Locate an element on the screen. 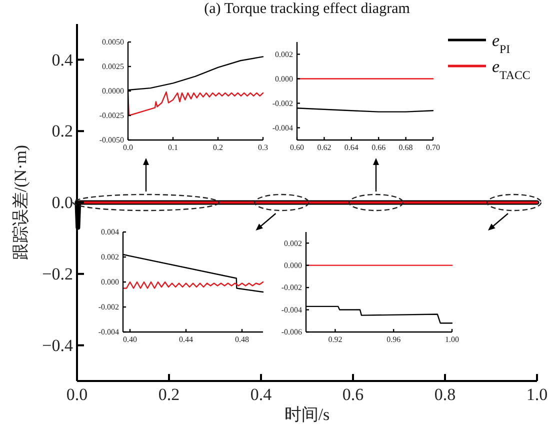  x-tick-label: 0.4 is located at coordinates (261, 394).